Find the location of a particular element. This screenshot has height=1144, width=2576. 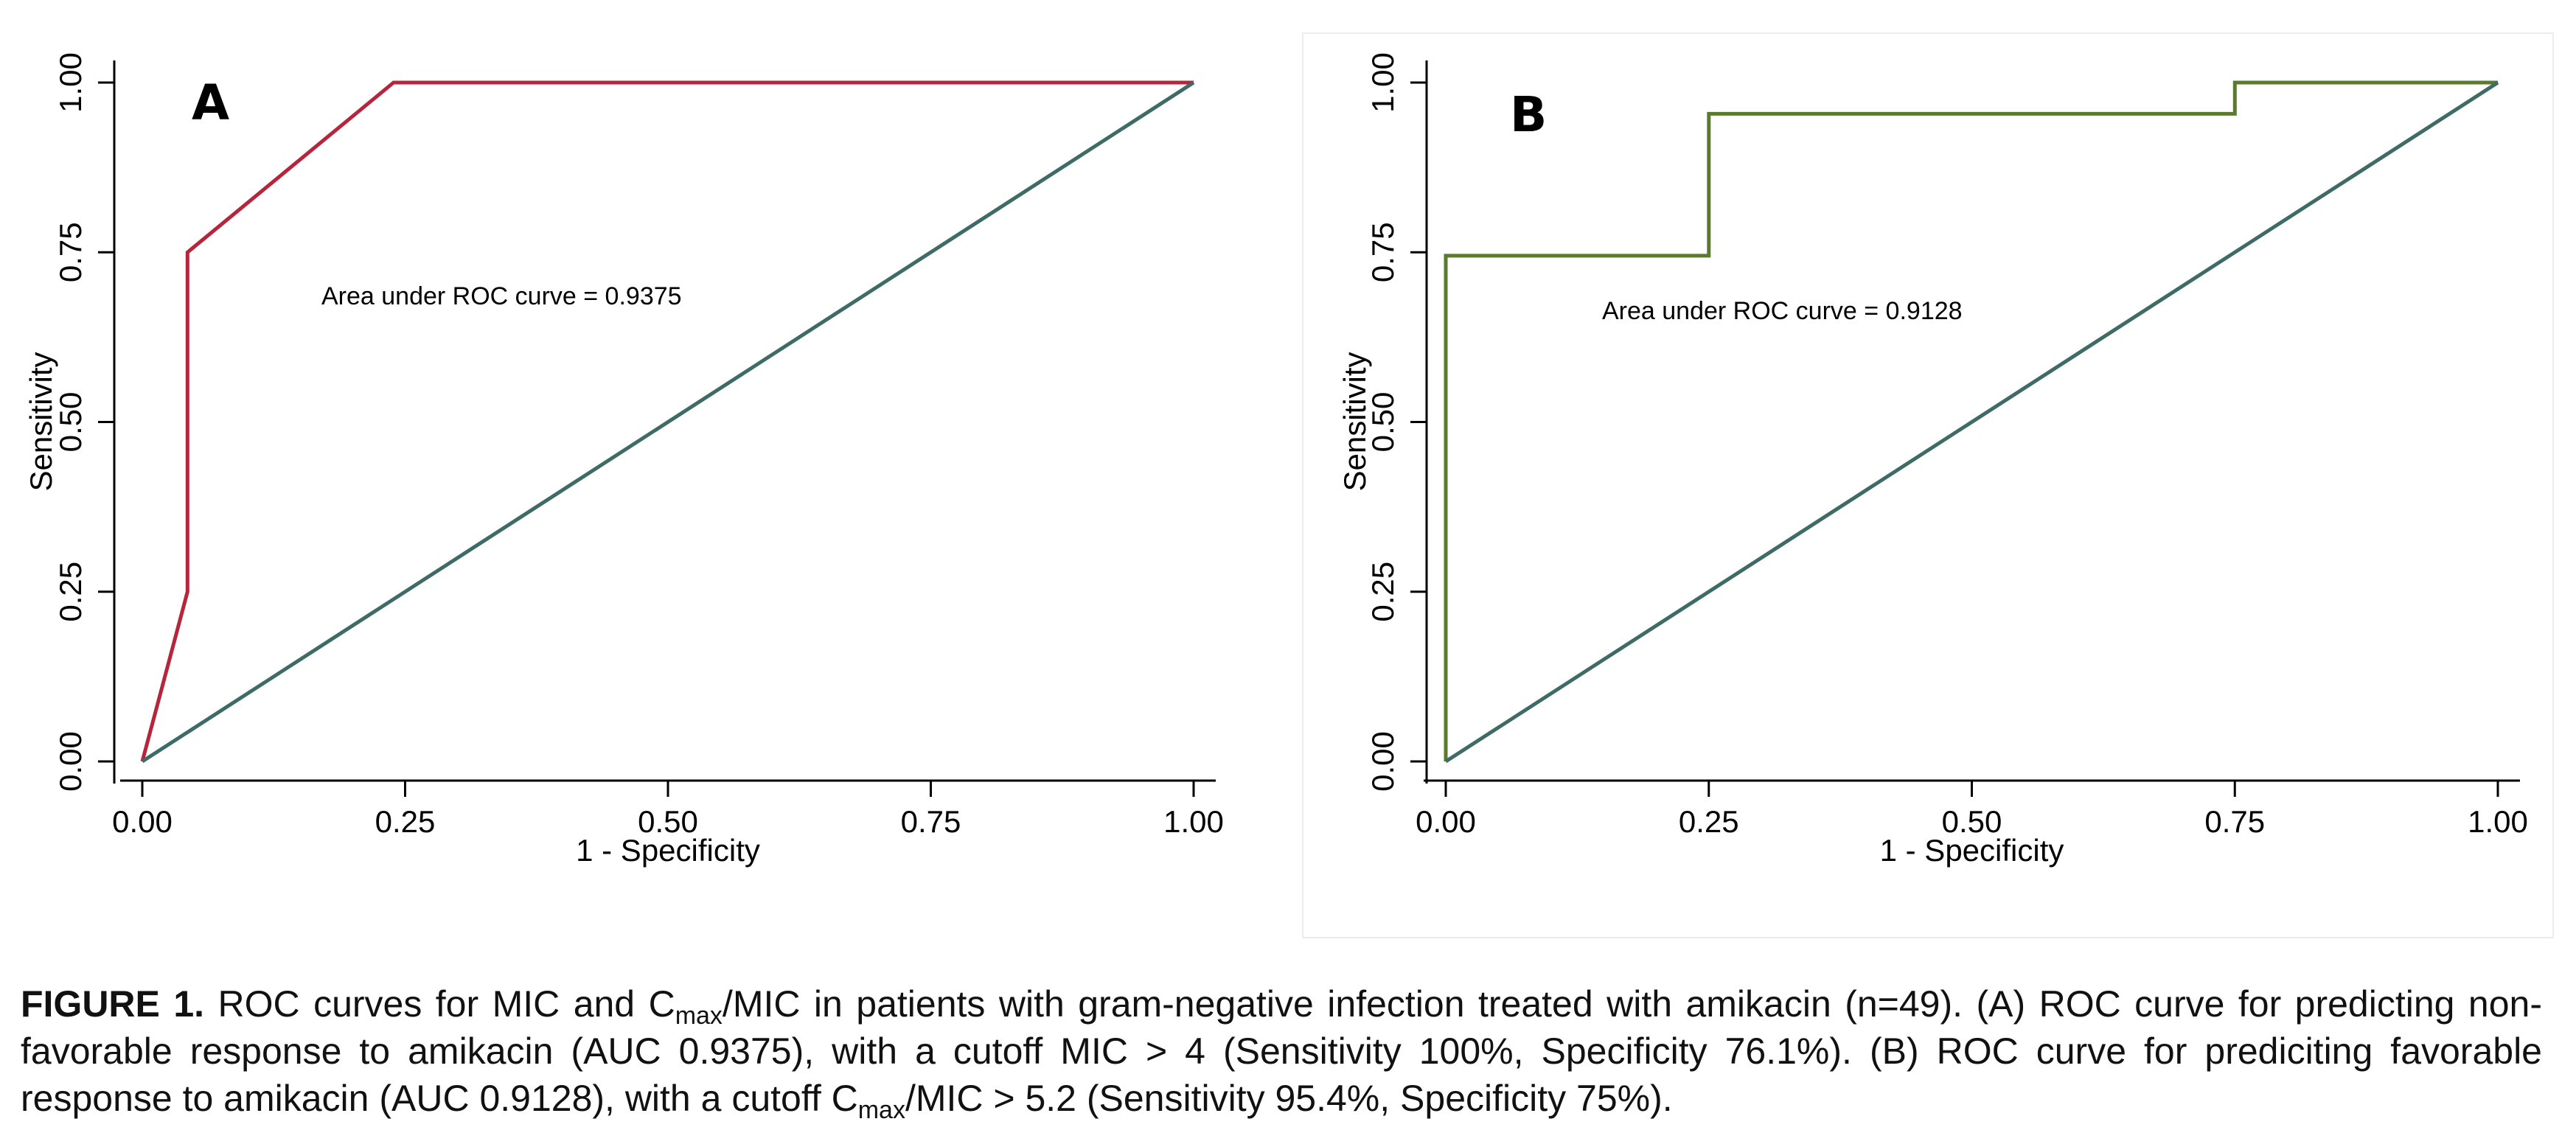

panel-label: A is located at coordinates (210, 102).